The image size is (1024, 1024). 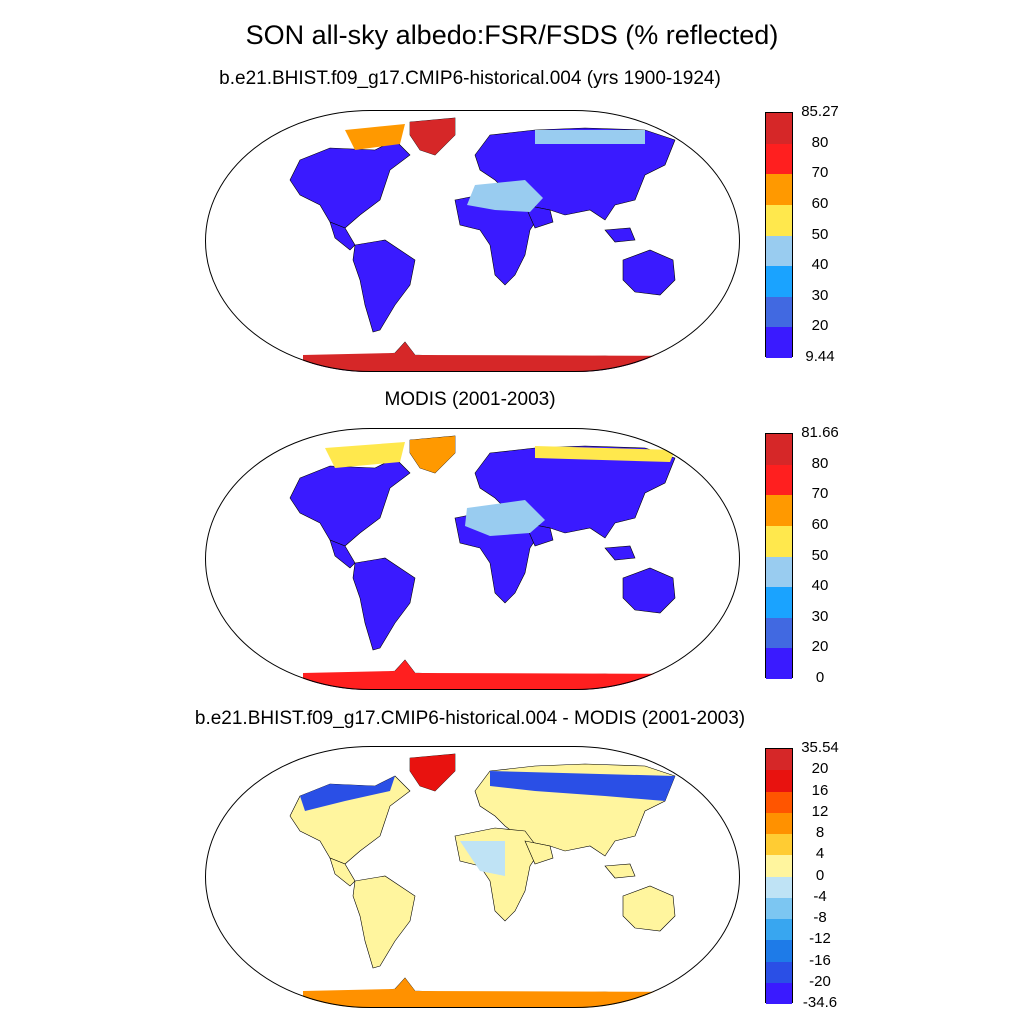 I want to click on eurasia-snow, so click(x=582, y=786).